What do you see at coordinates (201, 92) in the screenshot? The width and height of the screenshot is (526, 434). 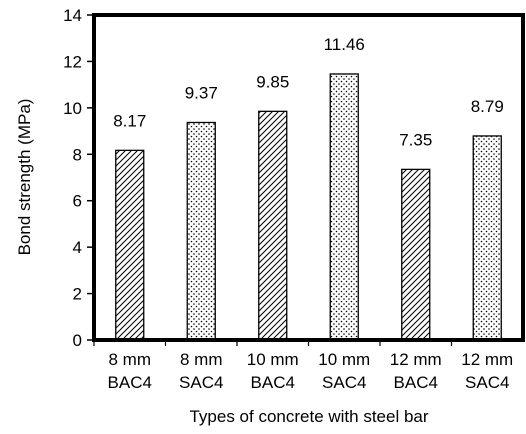 I see `bar-value-label: 9.37` at bounding box center [201, 92].